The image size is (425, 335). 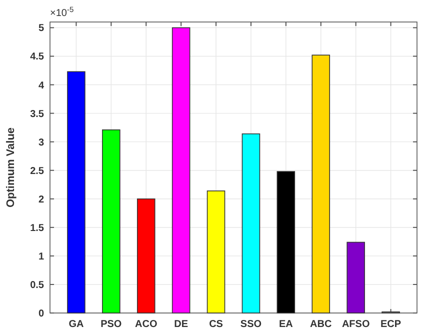 What do you see at coordinates (146, 324) in the screenshot?
I see `x-tick-label: ACO` at bounding box center [146, 324].